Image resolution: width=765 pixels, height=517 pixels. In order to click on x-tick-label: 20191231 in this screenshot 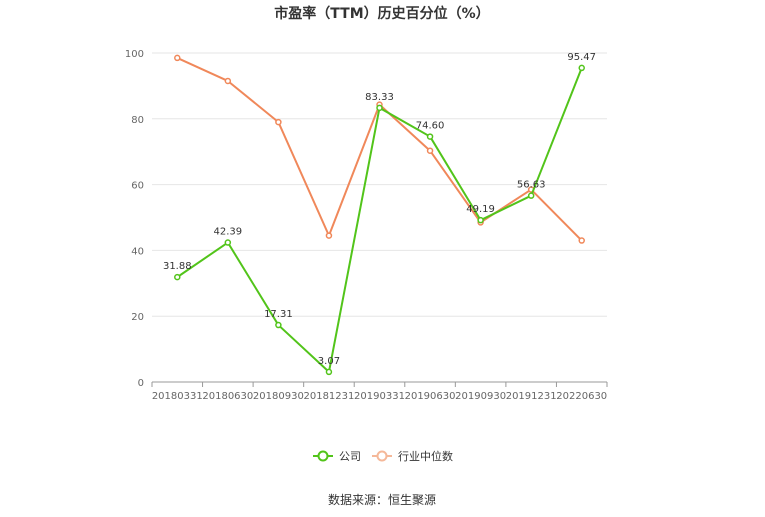, I will do `click(531, 396)`.